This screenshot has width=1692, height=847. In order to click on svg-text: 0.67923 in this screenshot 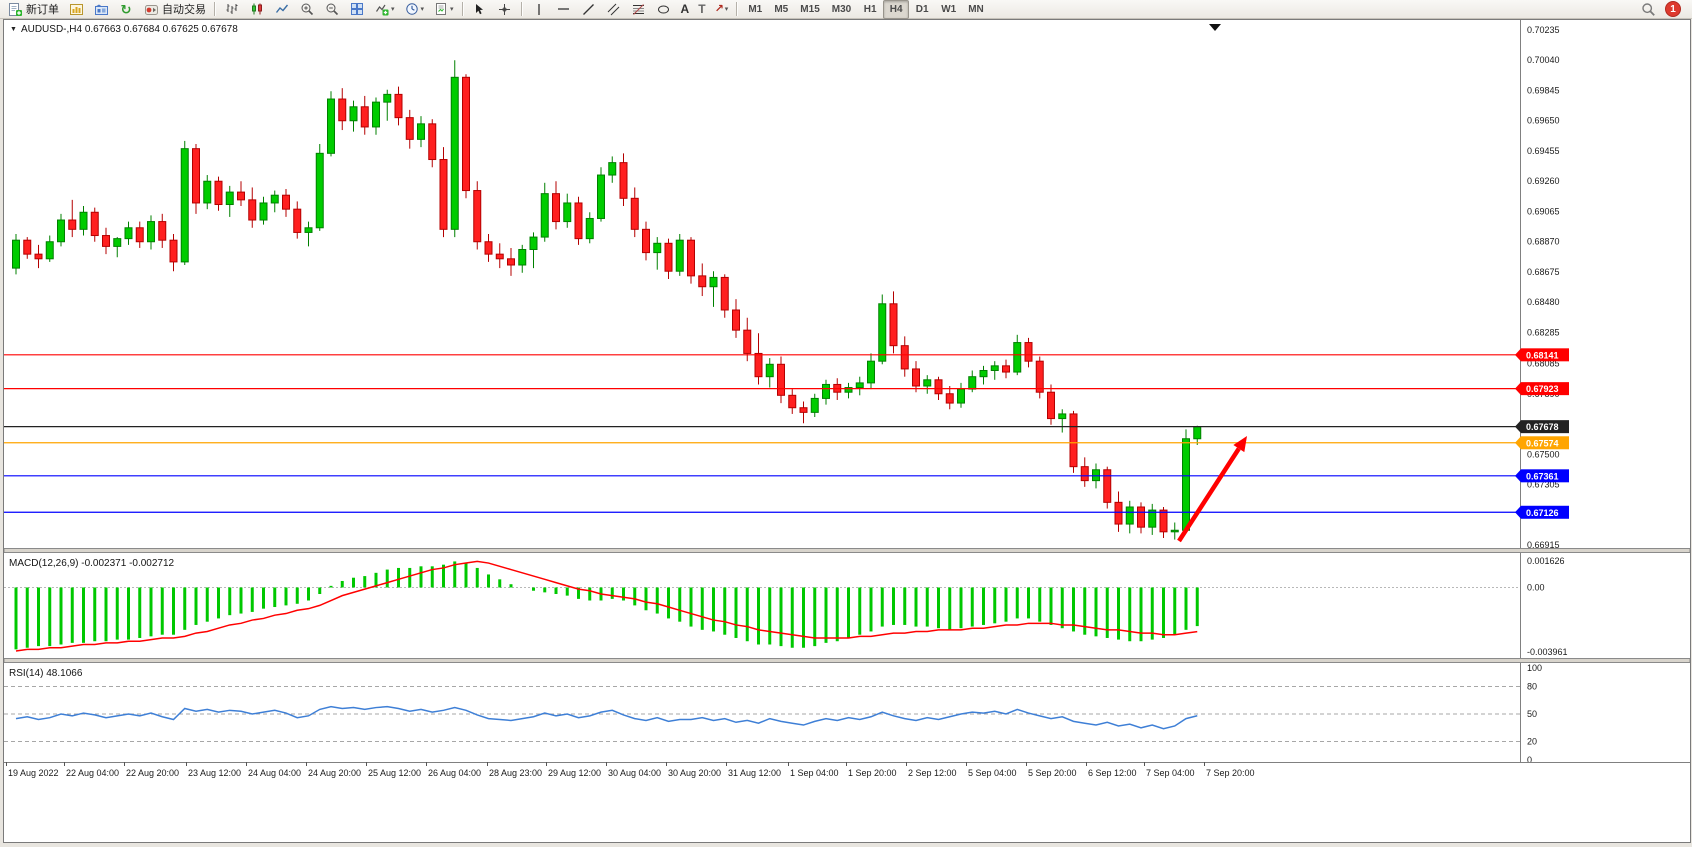, I will do `click(1542, 389)`.